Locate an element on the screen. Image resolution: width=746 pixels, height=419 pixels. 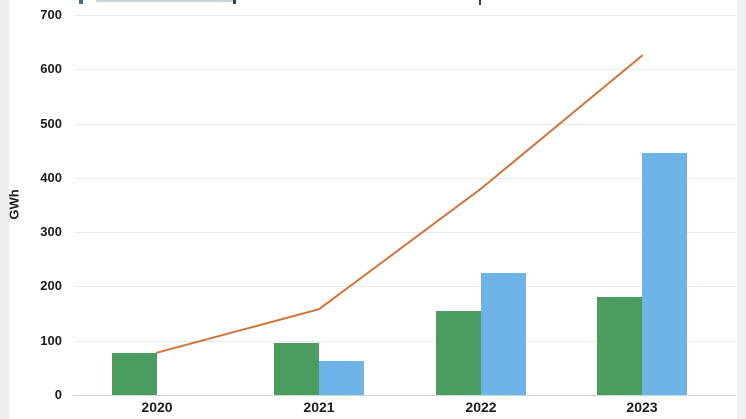
blue-bar-2022 is located at coordinates (503, 333).